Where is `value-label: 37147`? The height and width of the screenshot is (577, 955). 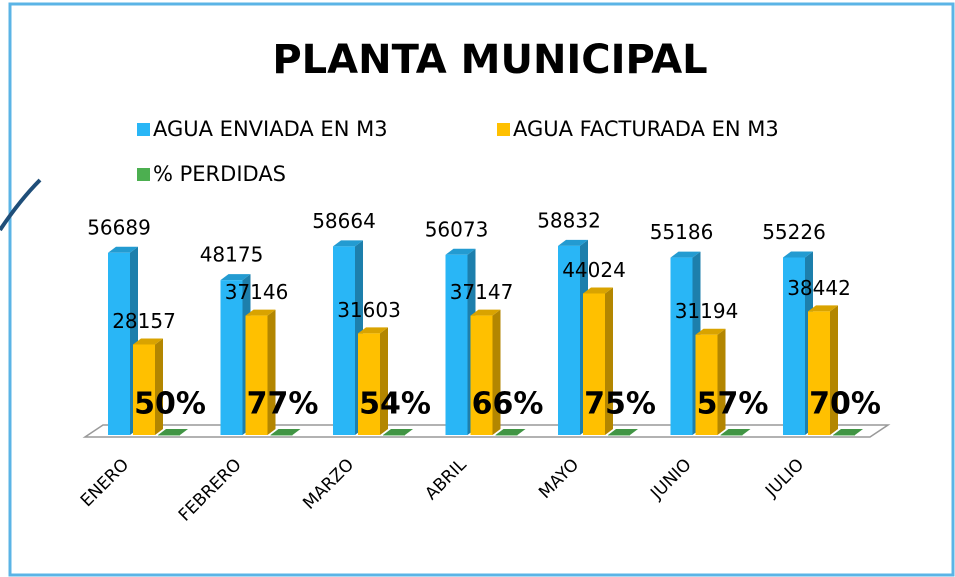 value-label: 37147 is located at coordinates (482, 292).